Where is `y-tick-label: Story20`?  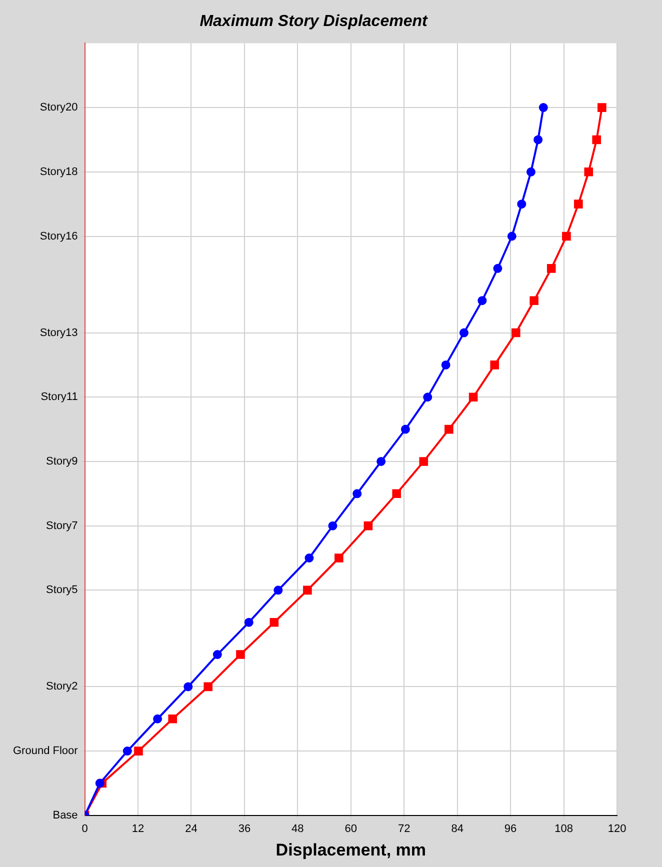 y-tick-label: Story20 is located at coordinates (59, 108).